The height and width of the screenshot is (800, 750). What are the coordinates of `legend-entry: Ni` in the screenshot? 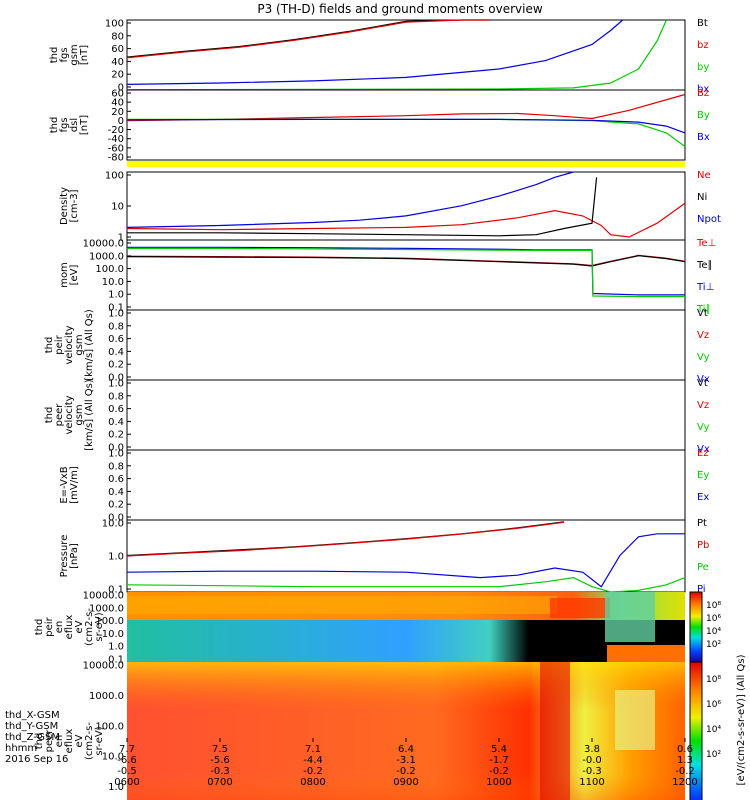 It's located at (702, 197).